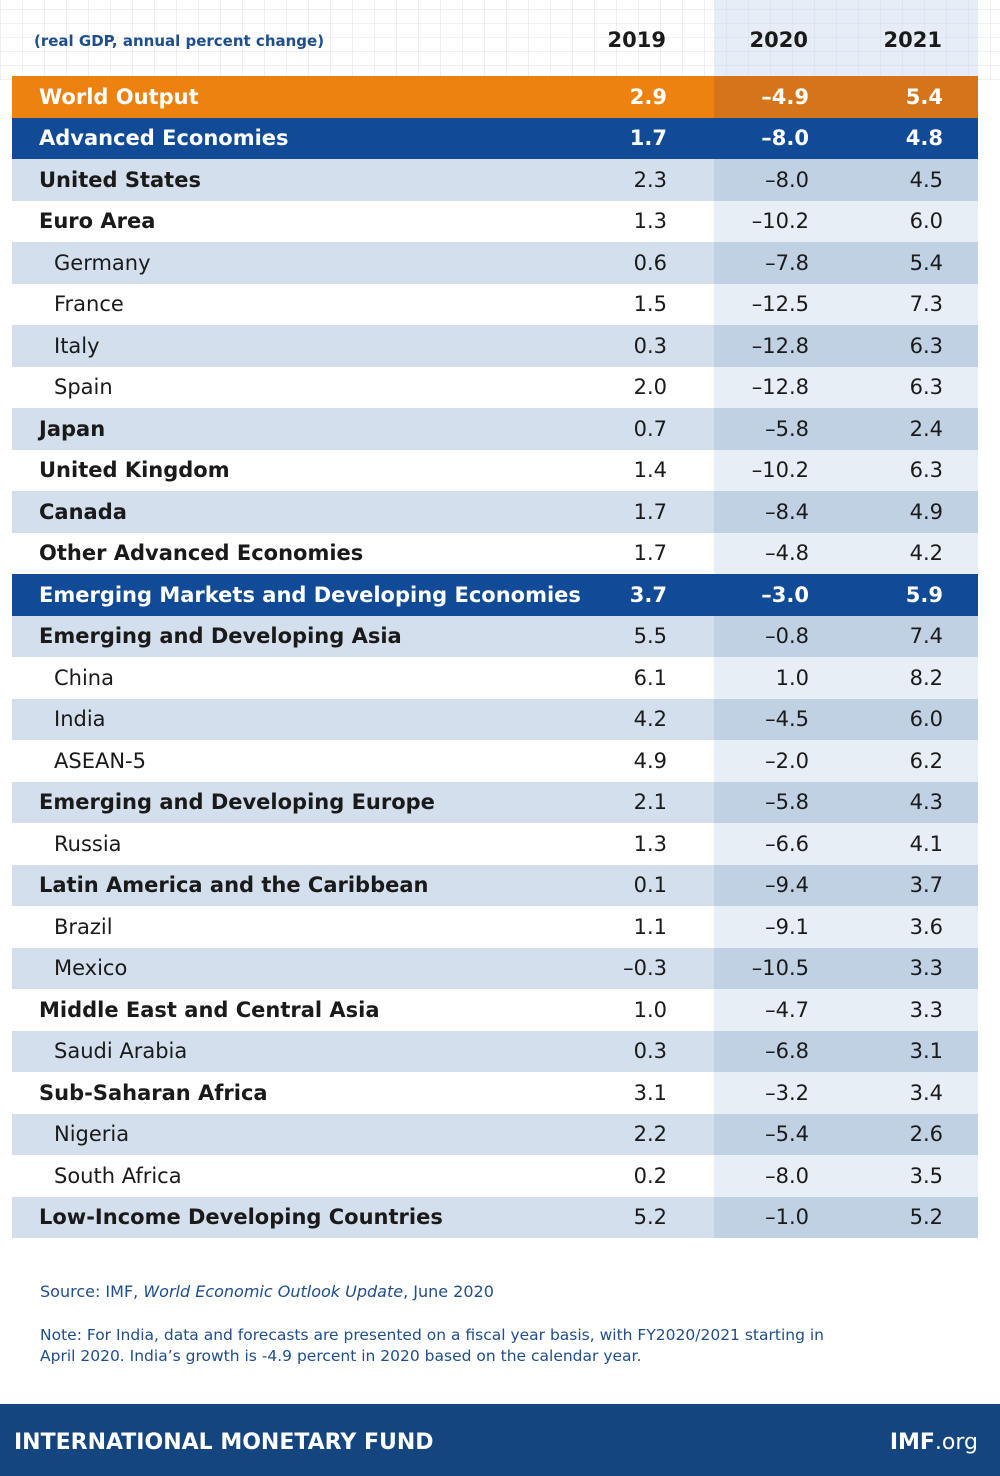 This screenshot has width=1000, height=1476. What do you see at coordinates (153, 1092) in the screenshot?
I see `row-label: Sub-Saharan Africa` at bounding box center [153, 1092].